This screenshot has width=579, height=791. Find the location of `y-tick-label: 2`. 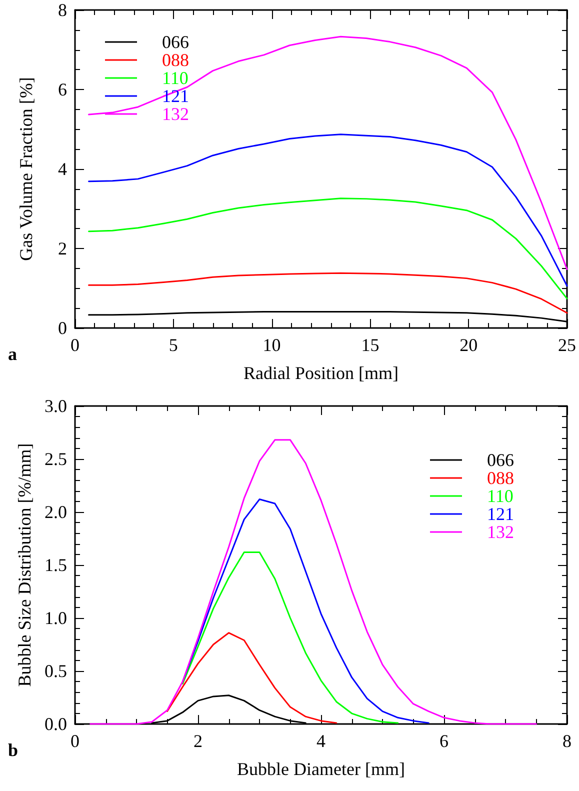

y-tick-label: 2 is located at coordinates (62, 248).